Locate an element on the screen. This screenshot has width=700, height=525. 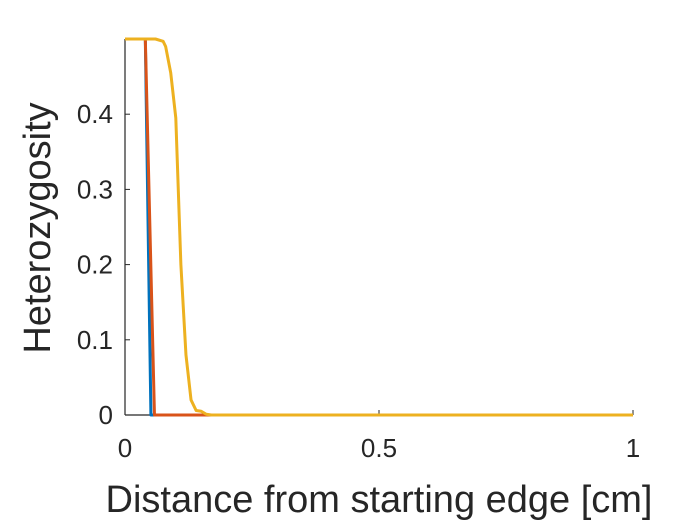
x-tick-label: 1 is located at coordinates (633, 448).